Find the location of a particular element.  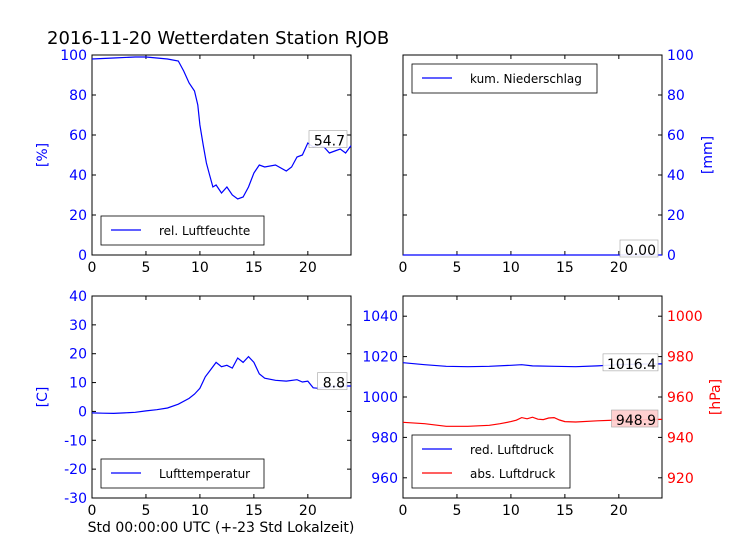

value-annotation-right: 948.9 is located at coordinates (636, 421).